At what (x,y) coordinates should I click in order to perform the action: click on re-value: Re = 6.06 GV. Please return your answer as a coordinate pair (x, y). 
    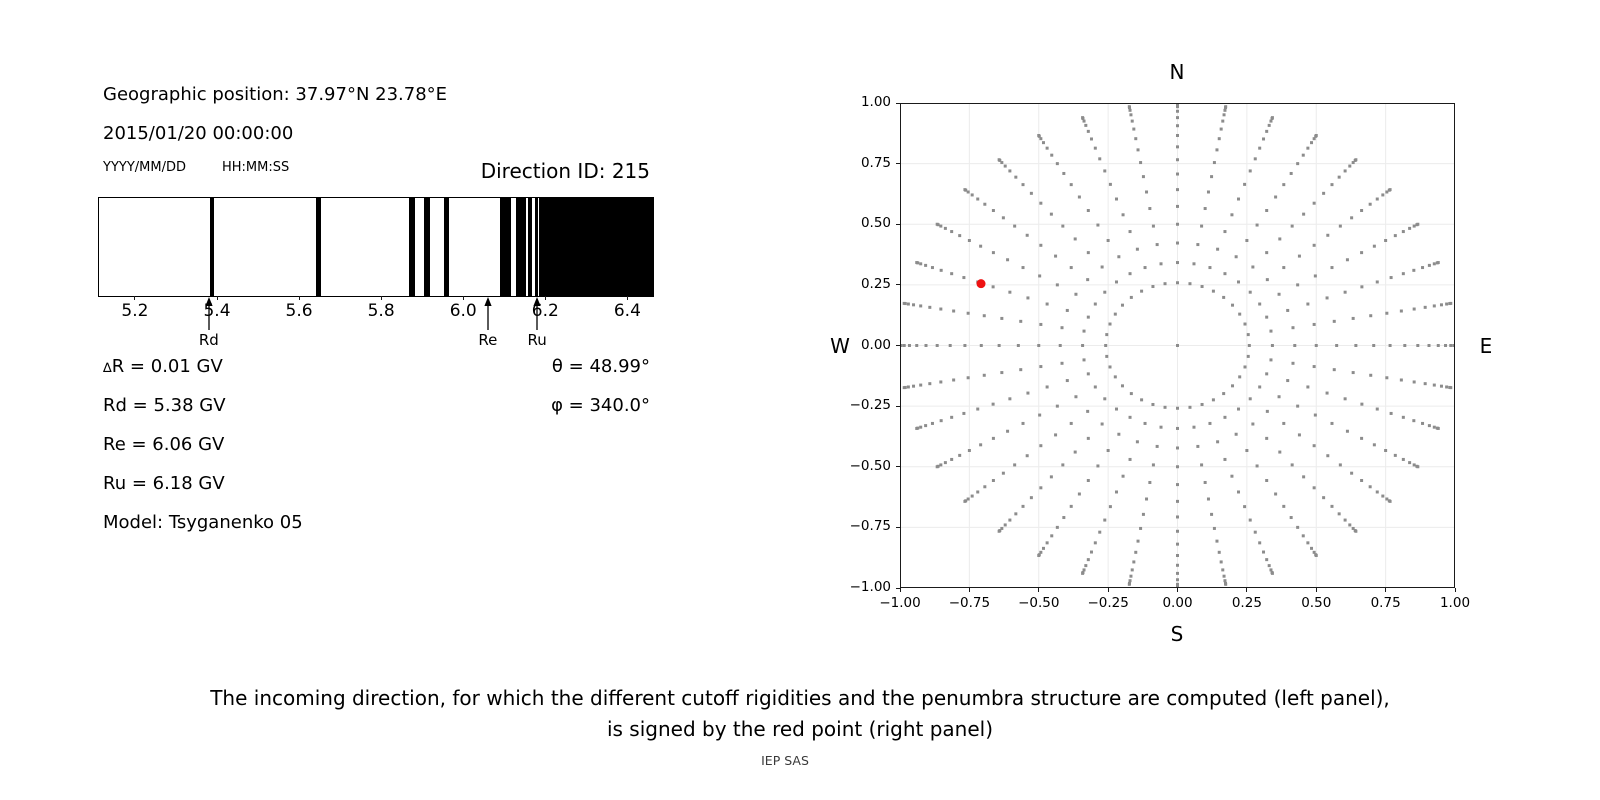
    Looking at the image, I should click on (164, 444).